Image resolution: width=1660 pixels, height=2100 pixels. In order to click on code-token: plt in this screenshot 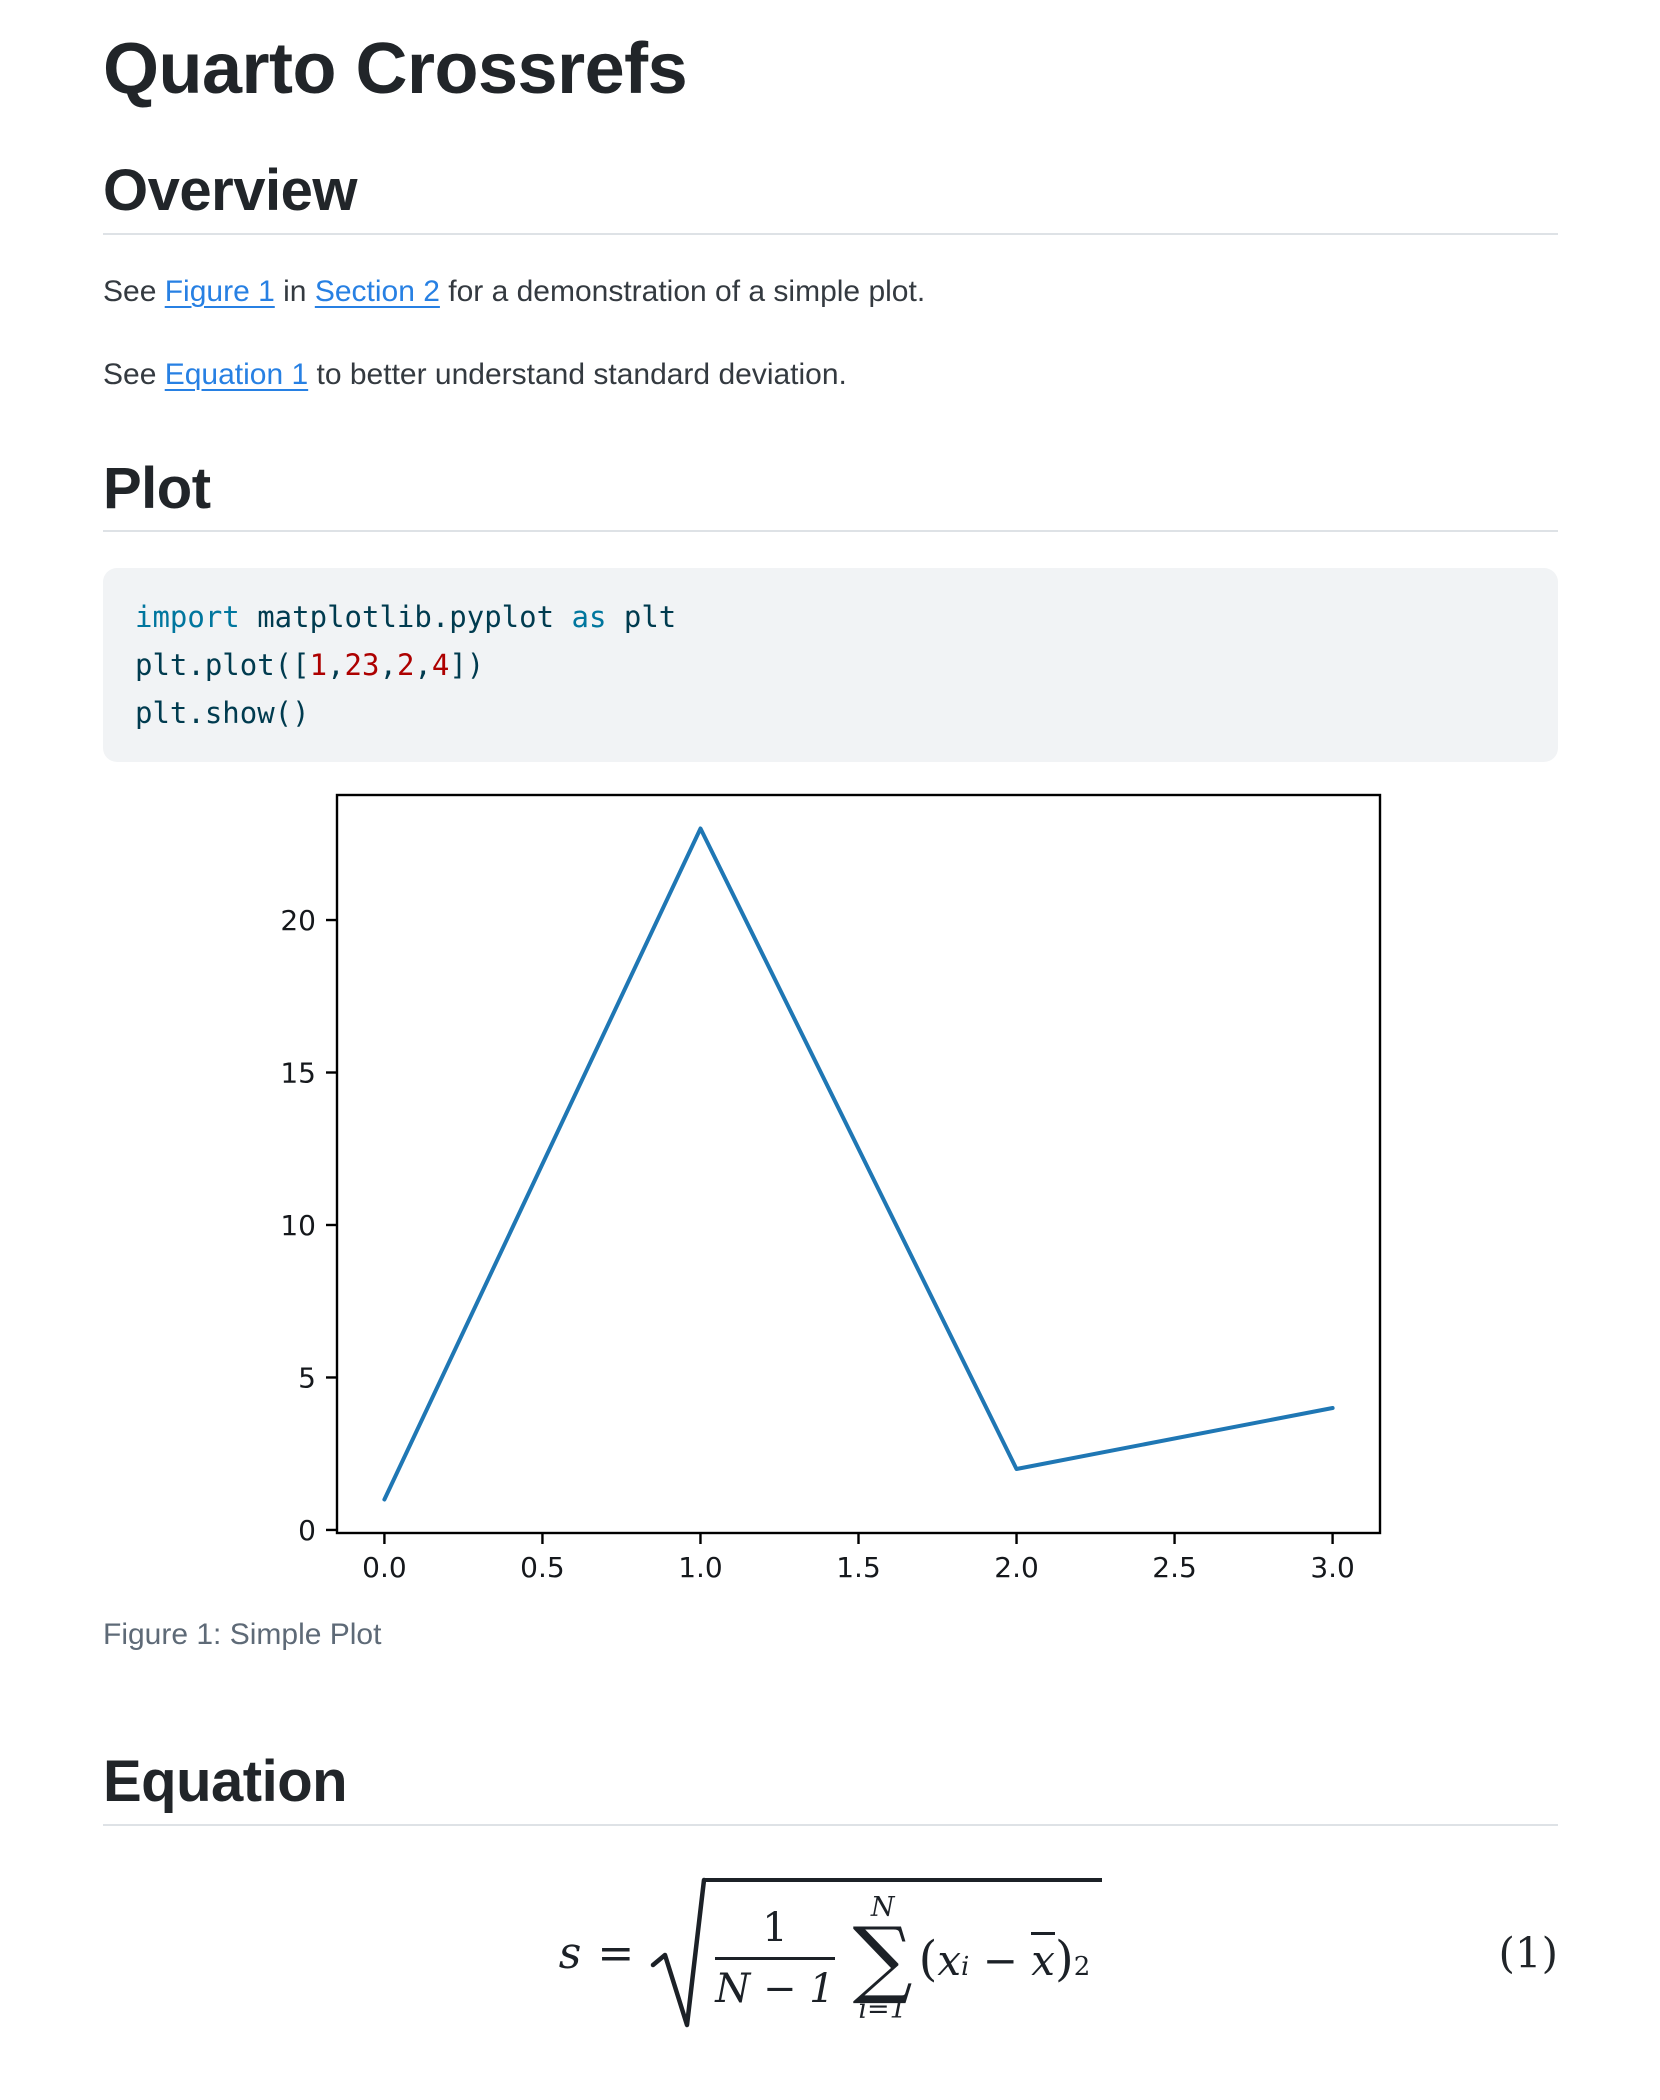, I will do `click(641, 617)`.